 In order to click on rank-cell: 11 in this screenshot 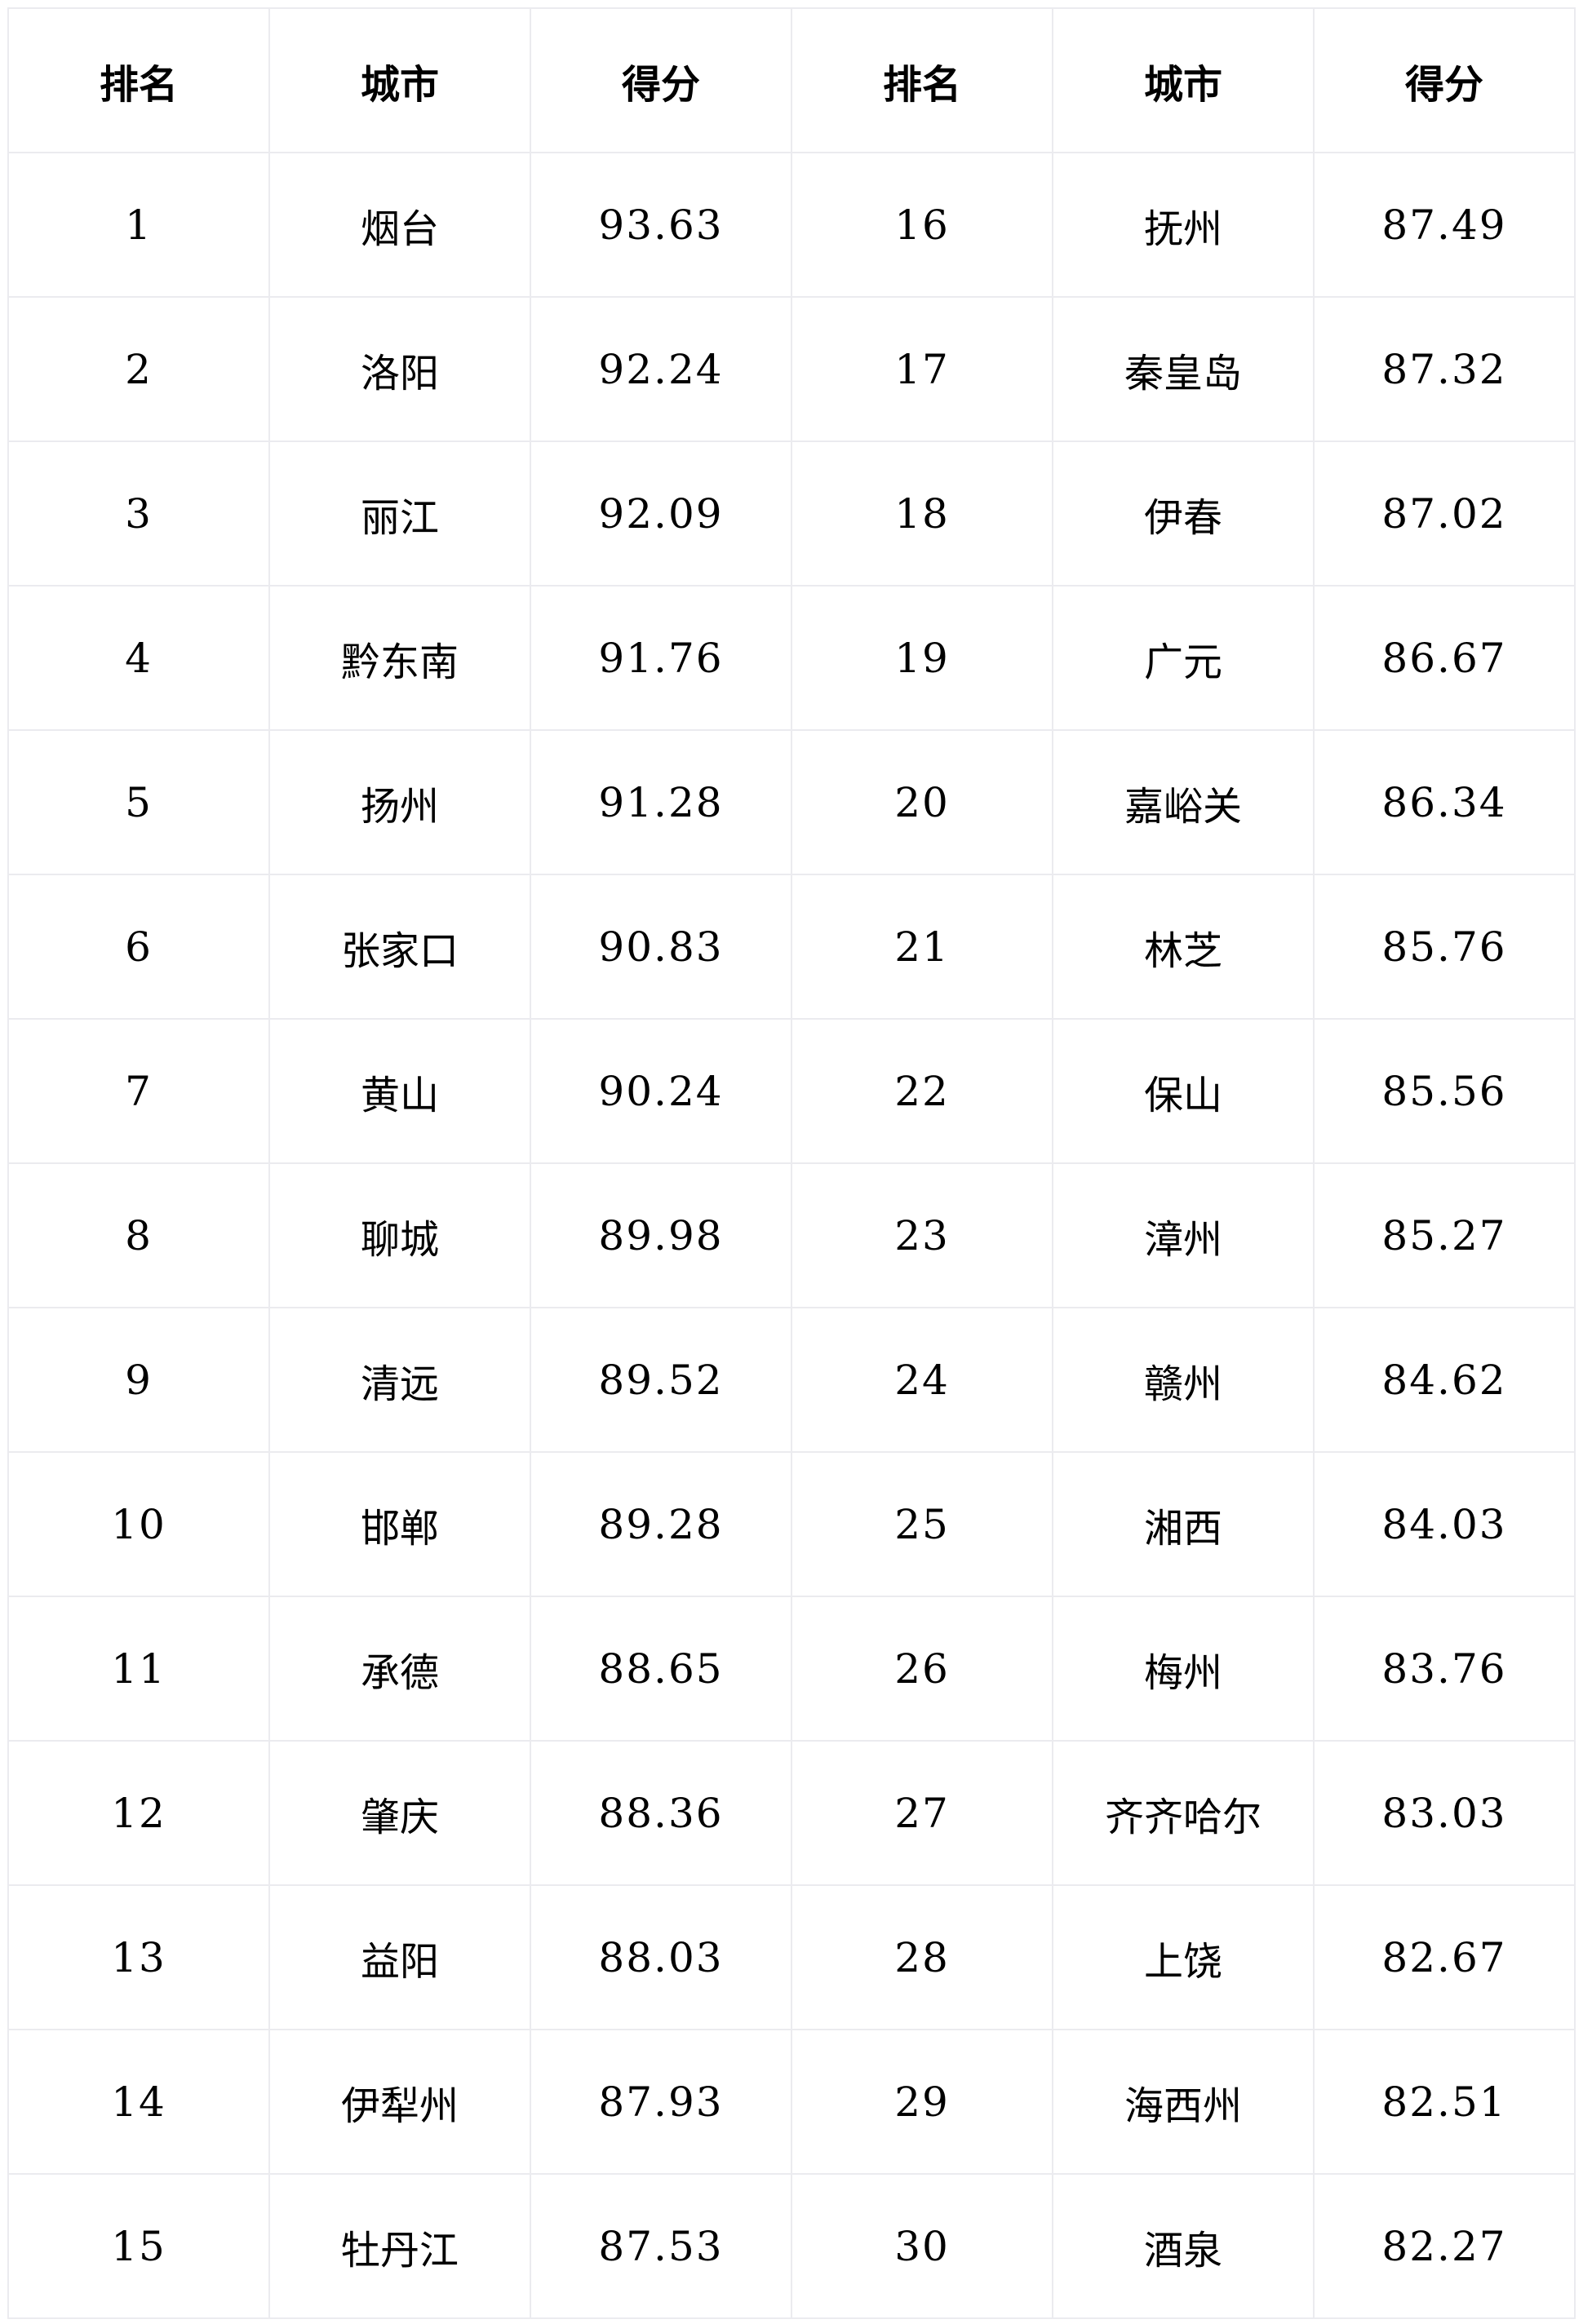, I will do `click(138, 1669)`.